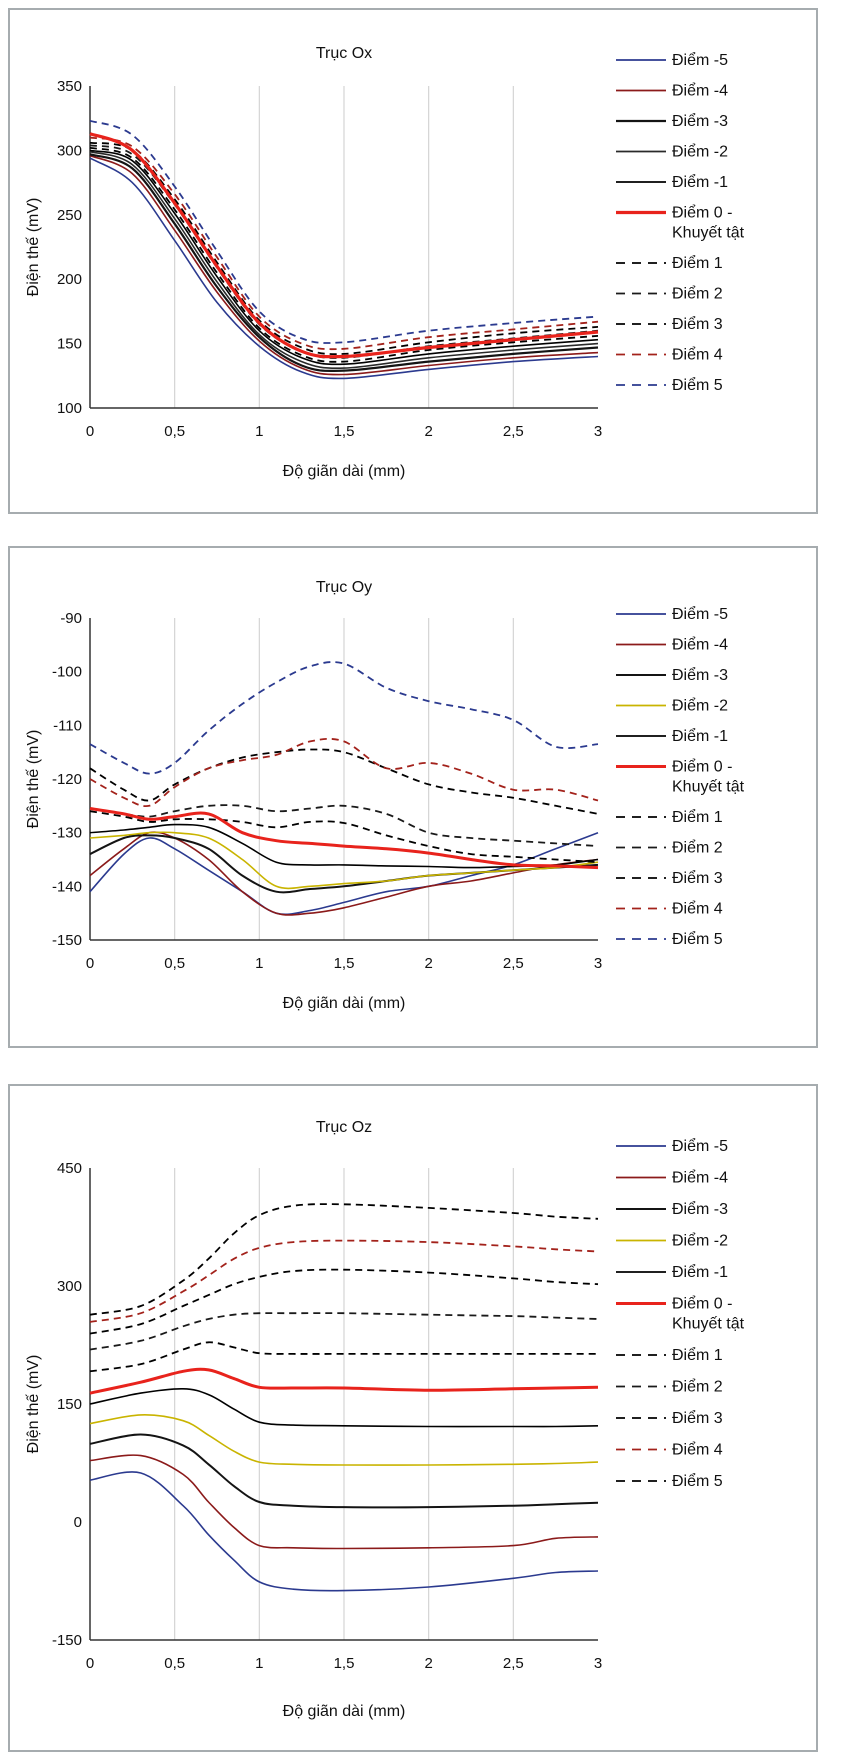 This screenshot has width=841, height=1758. I want to click on chart1-legend-item-1: Điểm -4, so click(672, 645).